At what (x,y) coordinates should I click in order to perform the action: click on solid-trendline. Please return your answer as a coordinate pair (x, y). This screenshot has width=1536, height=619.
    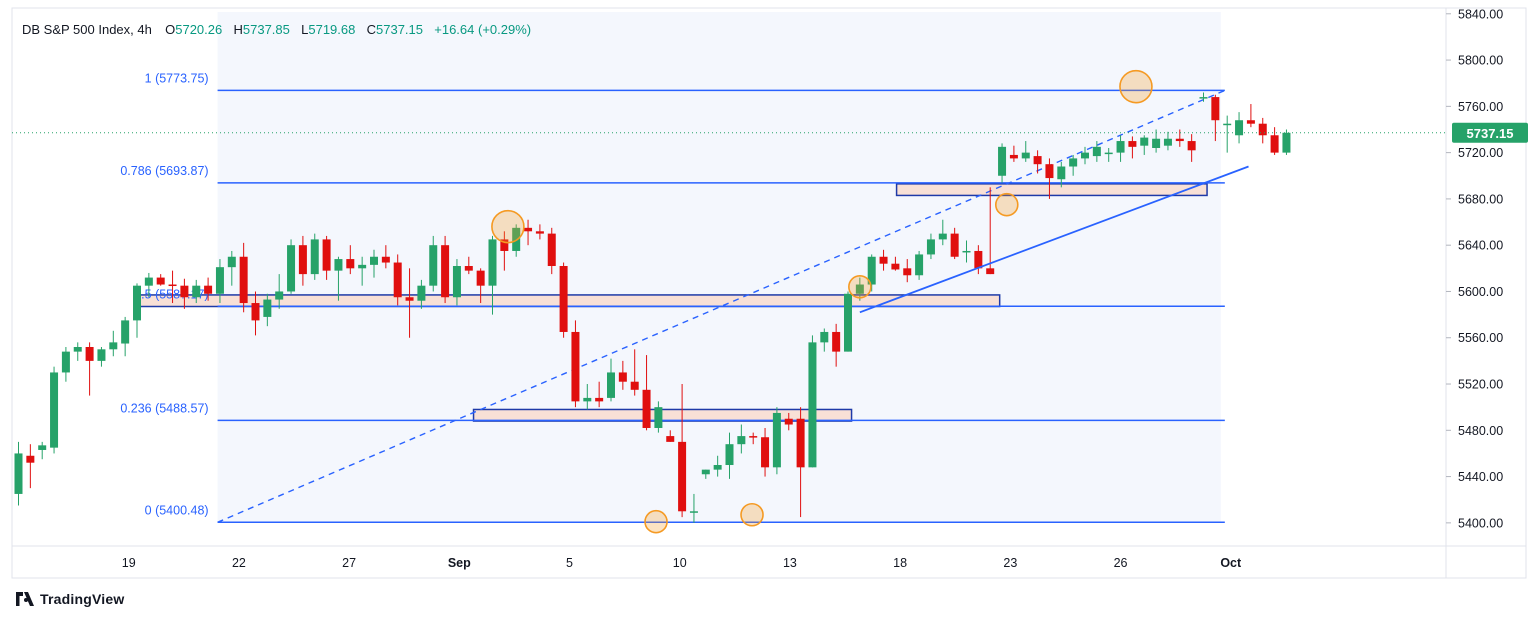
    Looking at the image, I should click on (1054, 239).